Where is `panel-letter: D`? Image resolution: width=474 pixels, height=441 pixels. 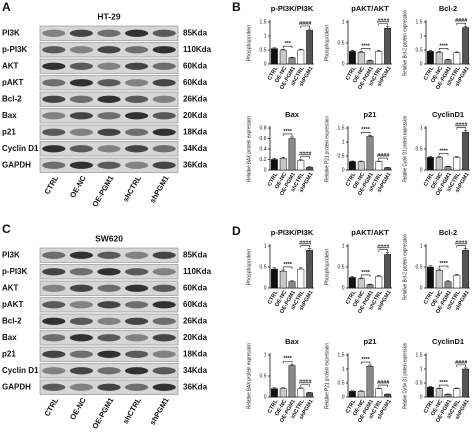 panel-letter: D is located at coordinates (236, 231).